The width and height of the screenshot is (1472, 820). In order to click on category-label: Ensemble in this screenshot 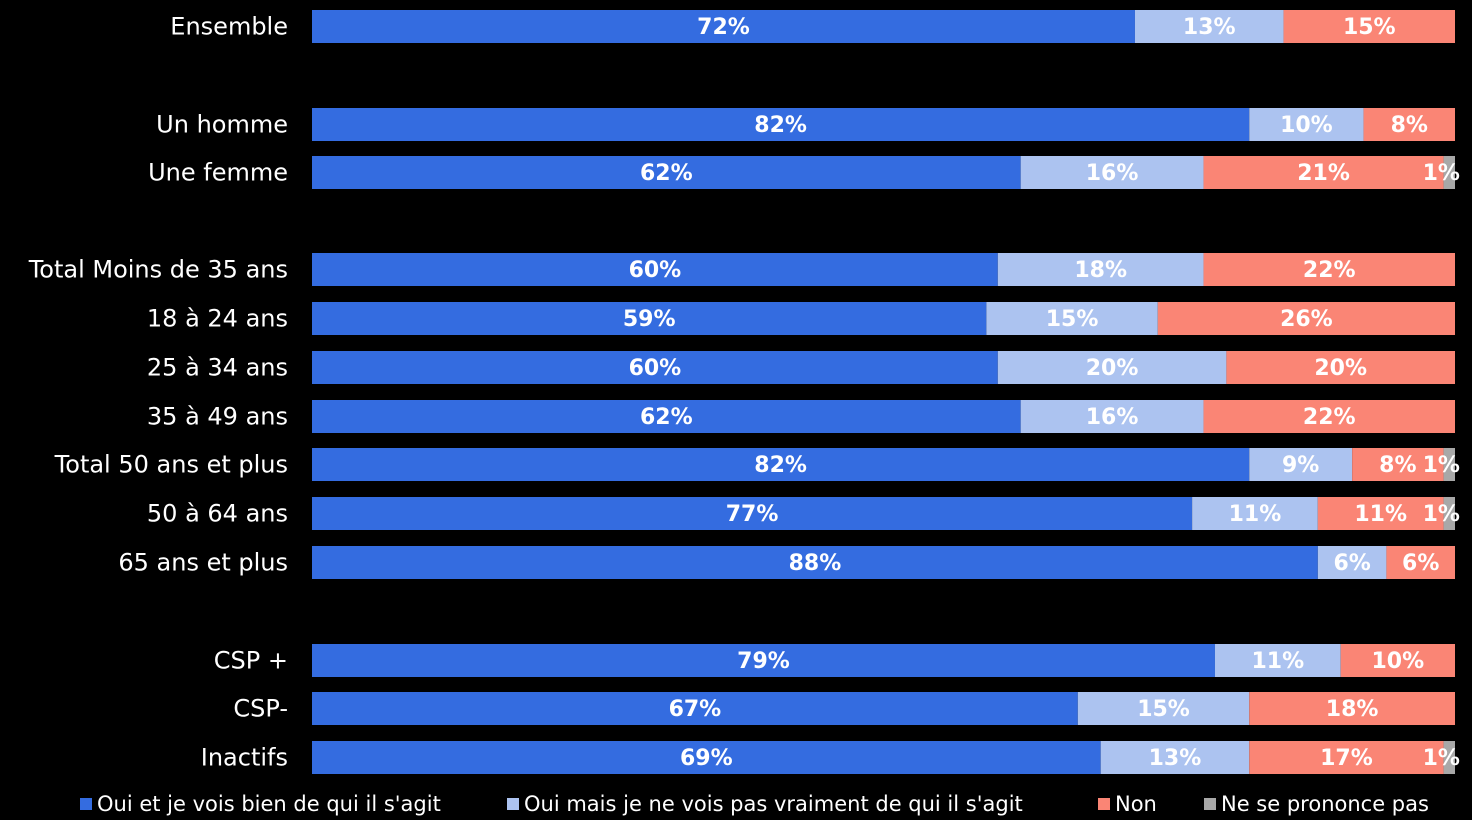, I will do `click(229, 27)`.